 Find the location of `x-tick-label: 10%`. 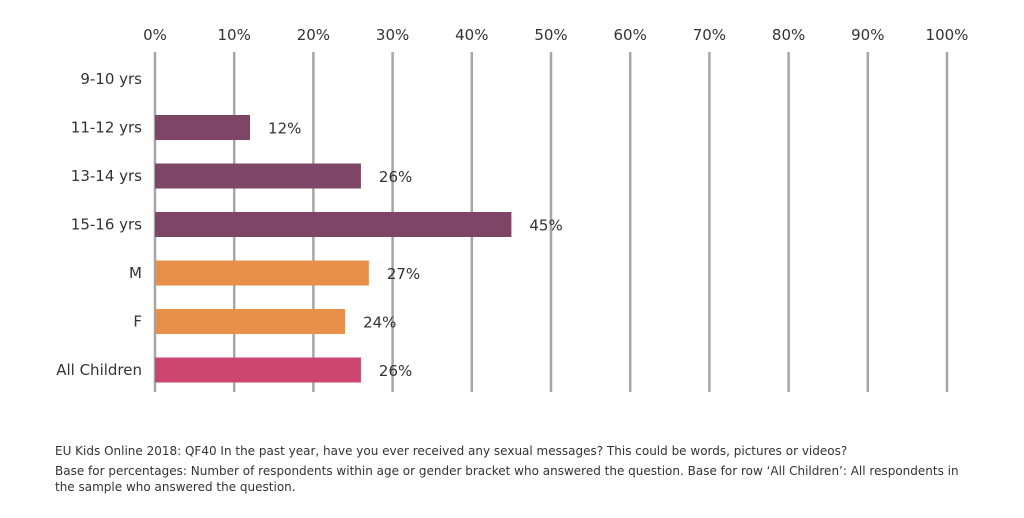

x-tick-label: 10% is located at coordinates (234, 35).